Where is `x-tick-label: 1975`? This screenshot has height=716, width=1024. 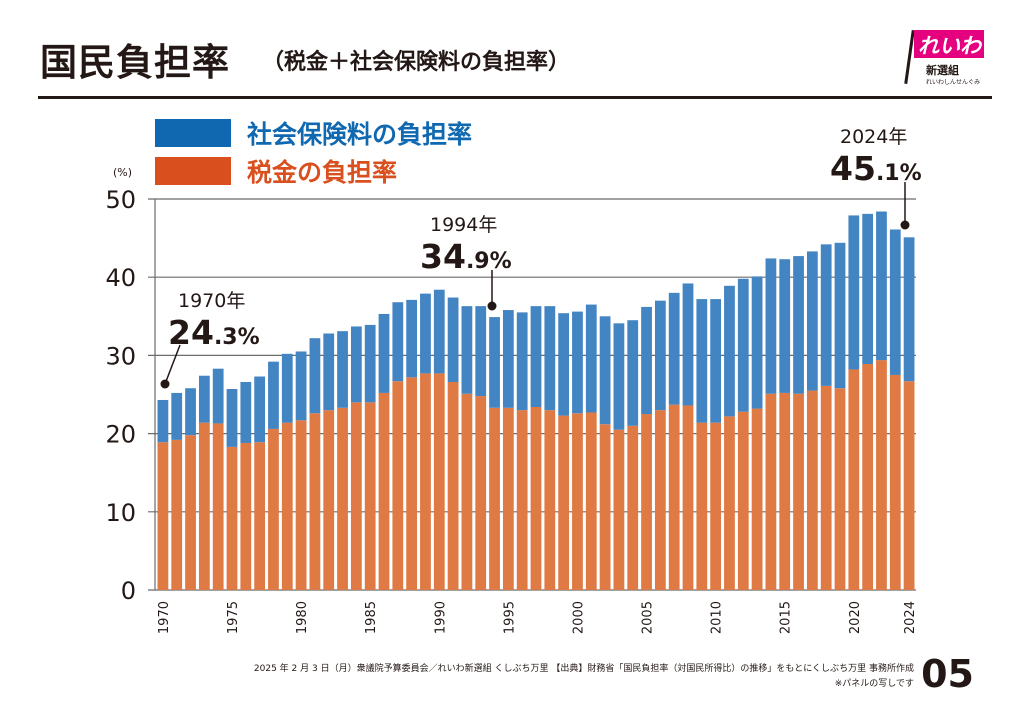
x-tick-label: 1975 is located at coordinates (233, 617).